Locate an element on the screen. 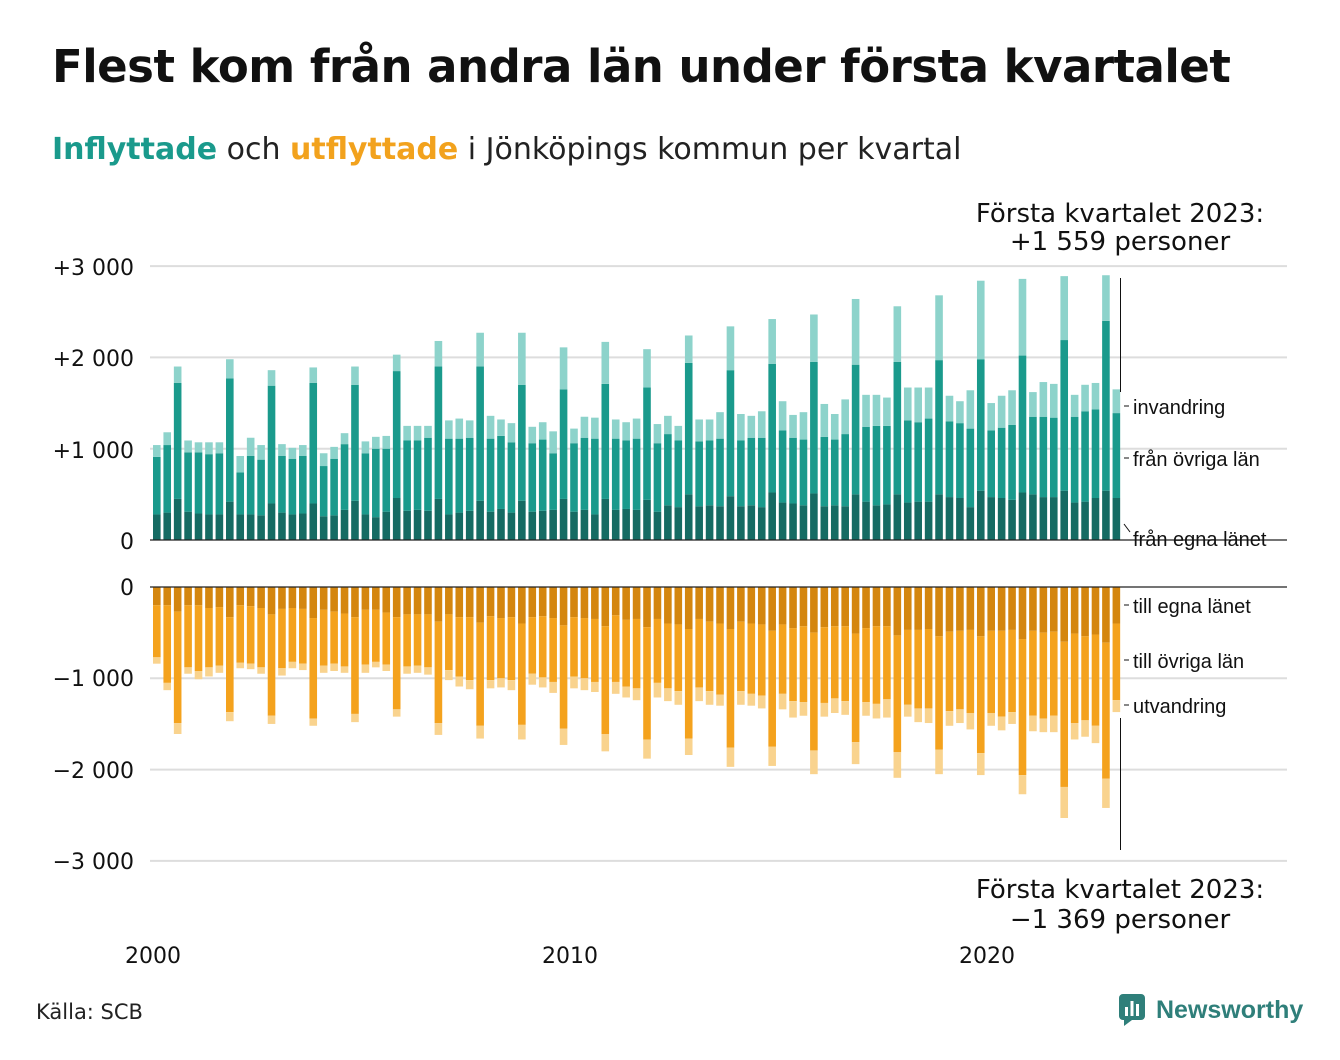 The width and height of the screenshot is (1340, 1060). source-note: Källa: SCB is located at coordinates (89, 1012).